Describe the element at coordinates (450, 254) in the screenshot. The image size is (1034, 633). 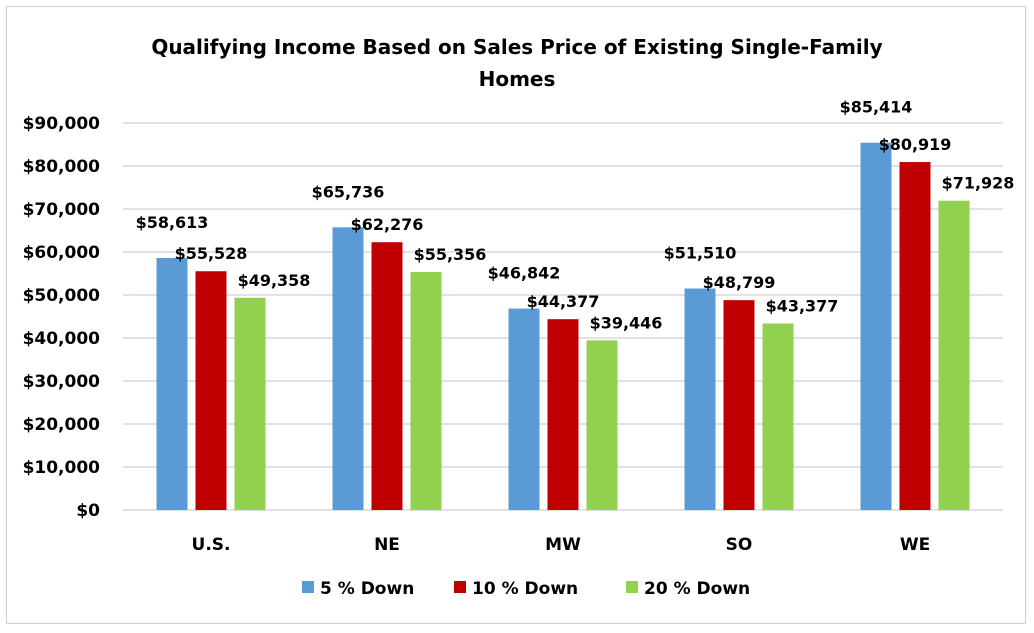
I see `data-label: $55,356` at that location.